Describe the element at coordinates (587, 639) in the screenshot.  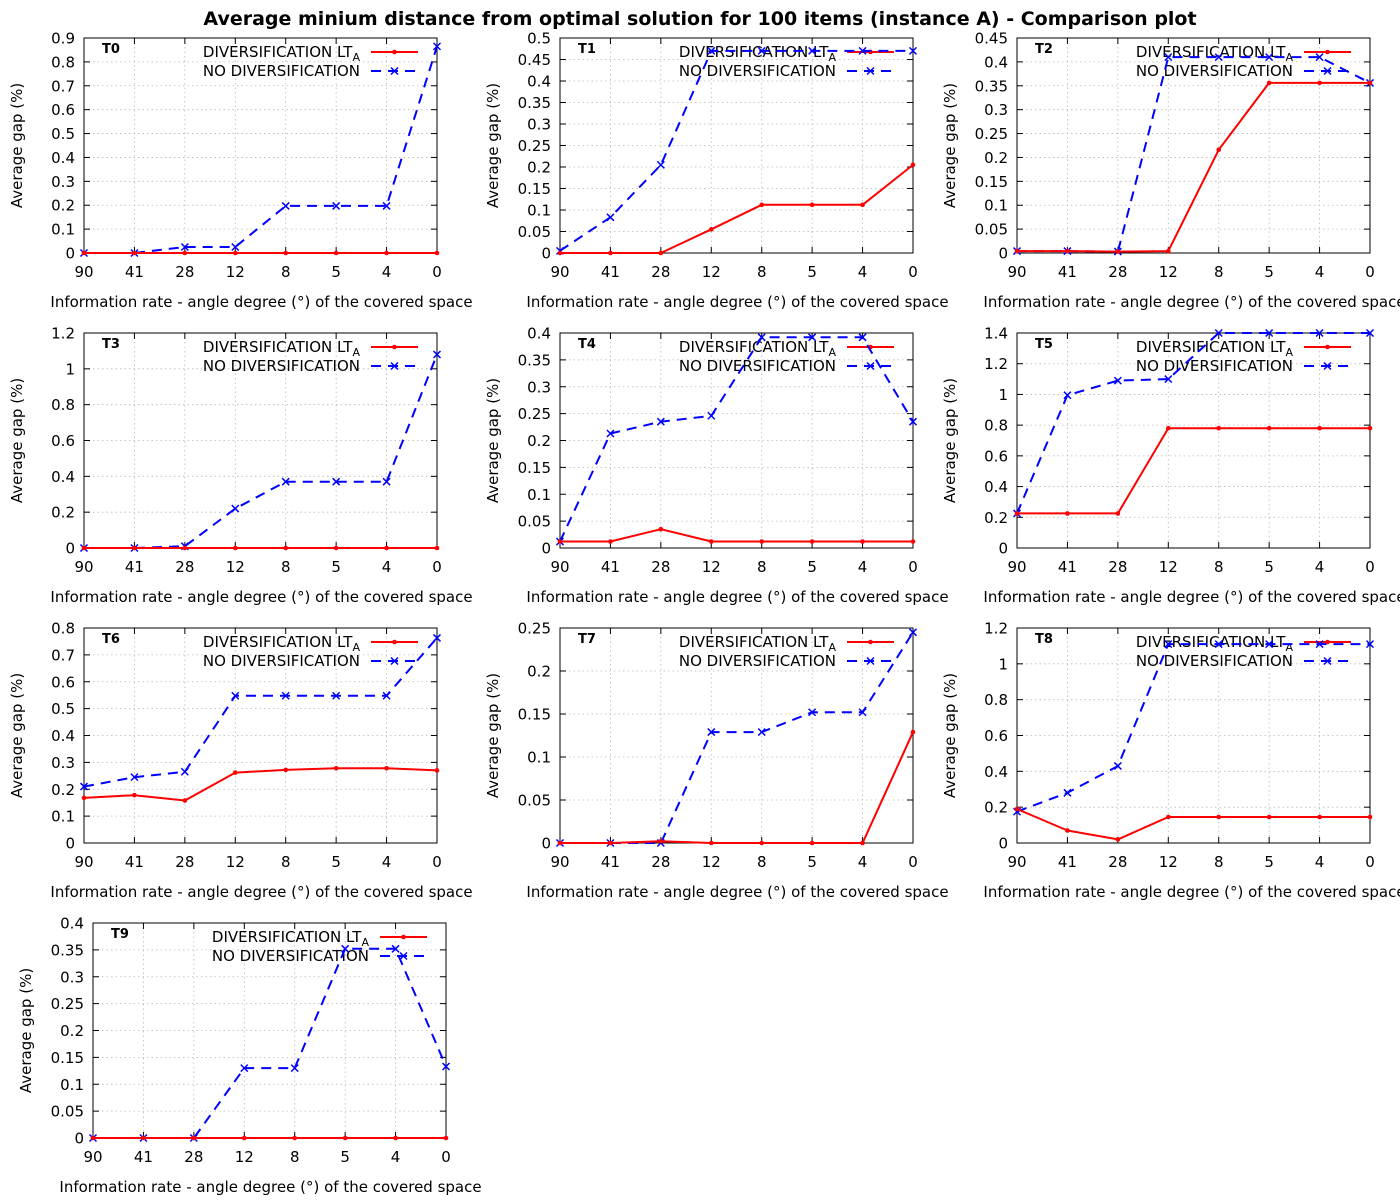
I see `panel-label: T7` at that location.